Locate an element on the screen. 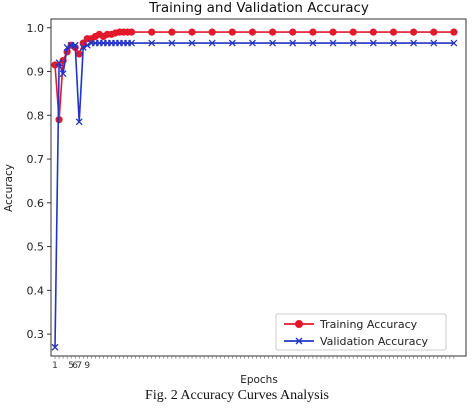 The image size is (474, 410). legend-label: Training Accuracy is located at coordinates (368, 324).